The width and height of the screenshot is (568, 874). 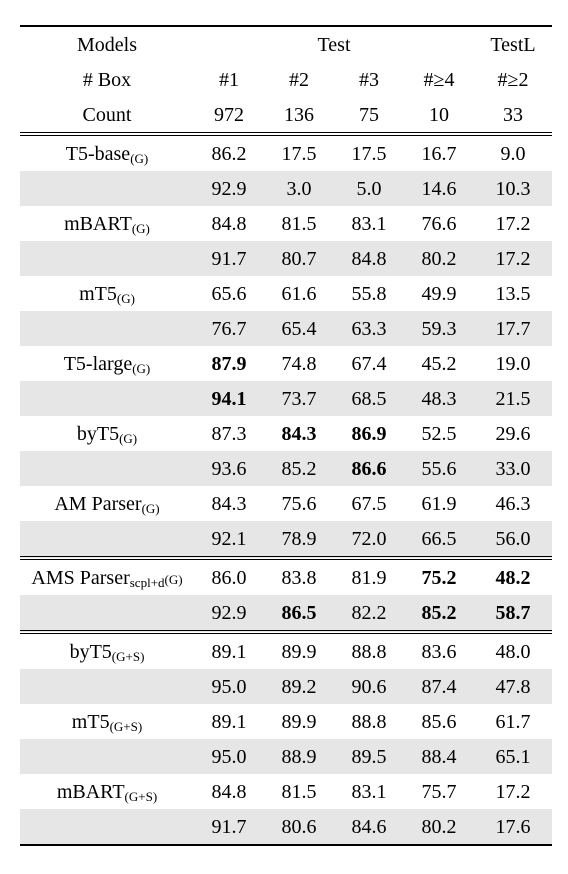 What do you see at coordinates (299, 328) in the screenshot?
I see `score-cell: 65.4` at bounding box center [299, 328].